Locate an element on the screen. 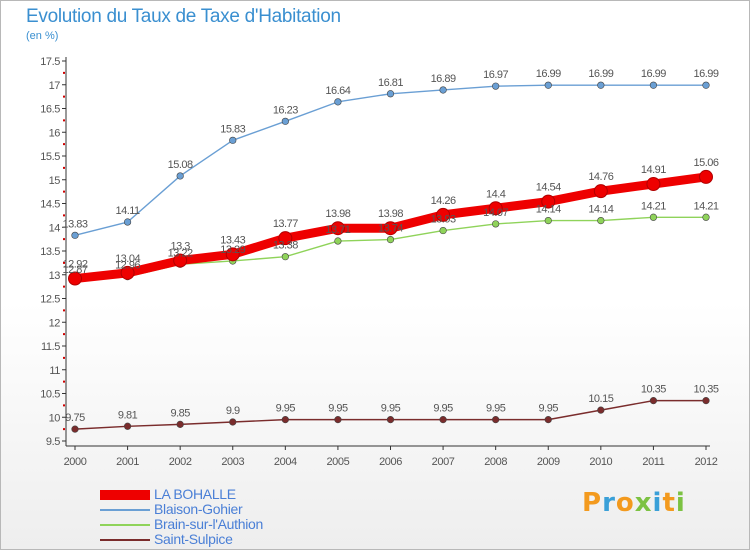  y-tick-label: 15 is located at coordinates (55, 181).